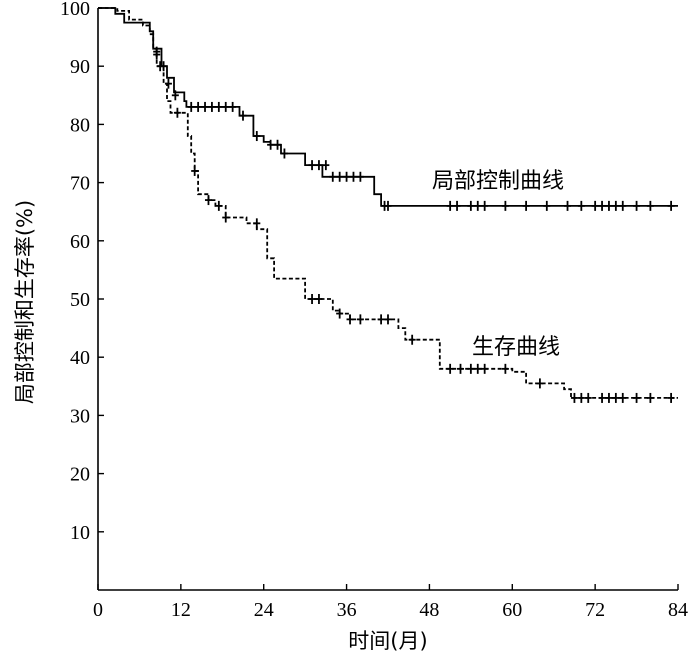 The height and width of the screenshot is (664, 700). I want to click on x-axis-title: 时间(月), so click(387, 641).